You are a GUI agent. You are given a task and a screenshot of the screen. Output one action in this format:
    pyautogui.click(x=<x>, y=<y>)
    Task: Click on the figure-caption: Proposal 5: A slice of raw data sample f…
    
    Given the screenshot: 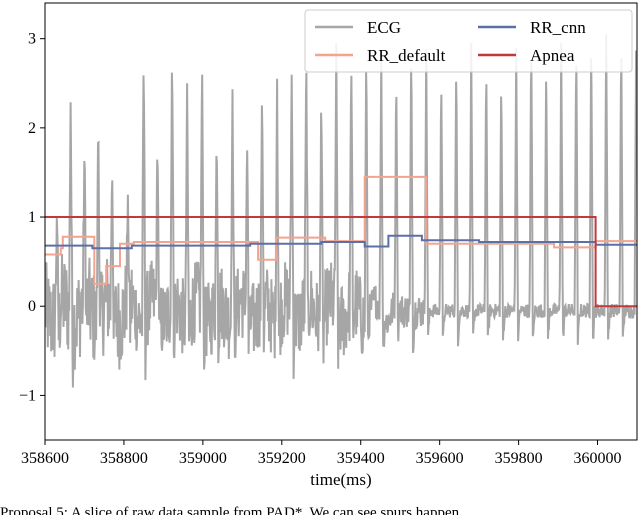 What is the action you would take?
    pyautogui.click(x=230, y=510)
    